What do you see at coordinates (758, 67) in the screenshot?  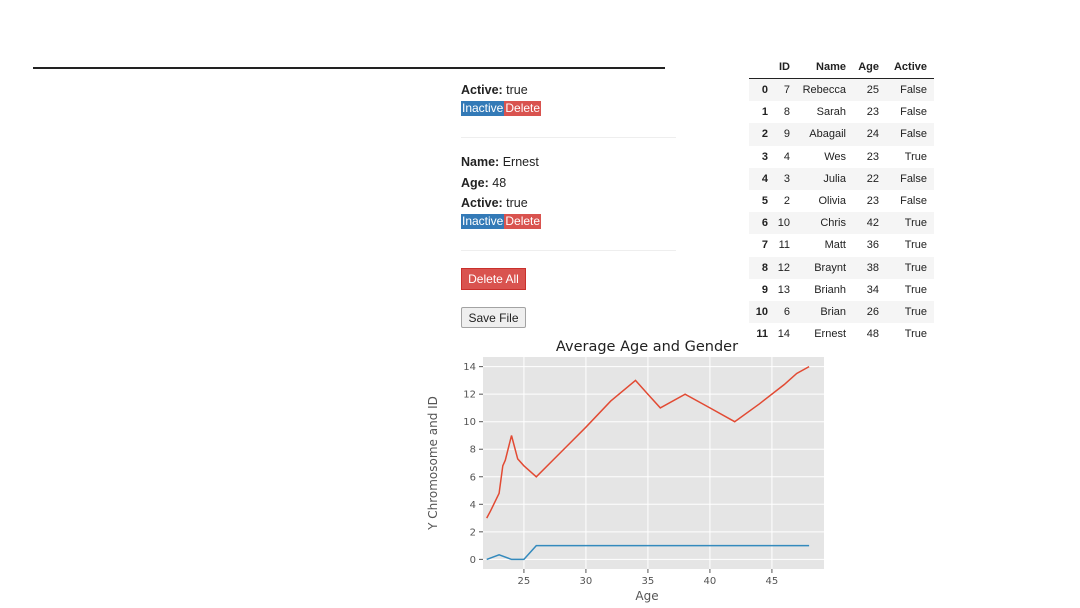 I see `column-header-index` at bounding box center [758, 67].